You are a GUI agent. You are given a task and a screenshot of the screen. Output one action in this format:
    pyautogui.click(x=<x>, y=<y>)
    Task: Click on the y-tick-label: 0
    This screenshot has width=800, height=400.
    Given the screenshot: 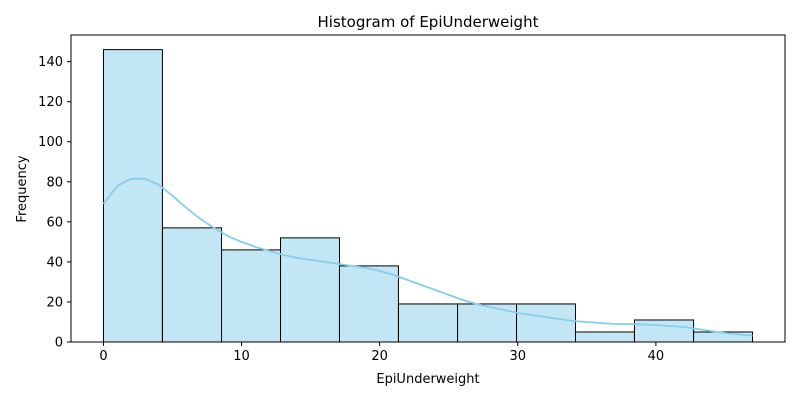 What is the action you would take?
    pyautogui.click(x=59, y=343)
    